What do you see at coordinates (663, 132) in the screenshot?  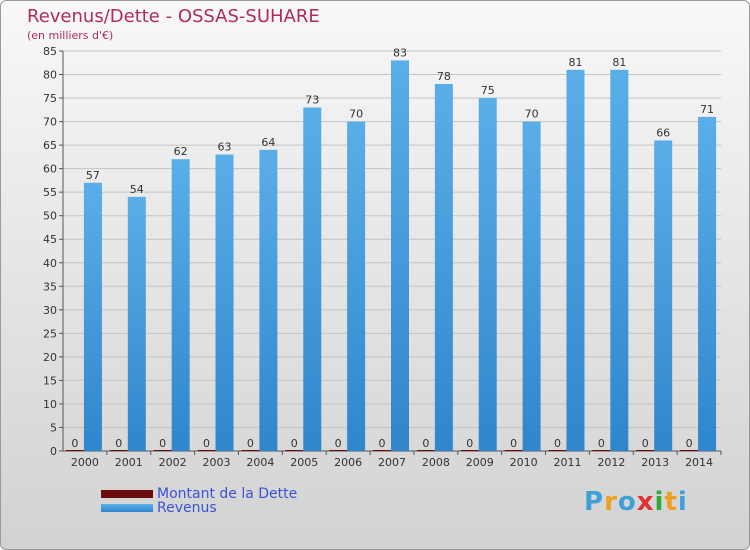 I see `data-label-revenus: 66` at bounding box center [663, 132].